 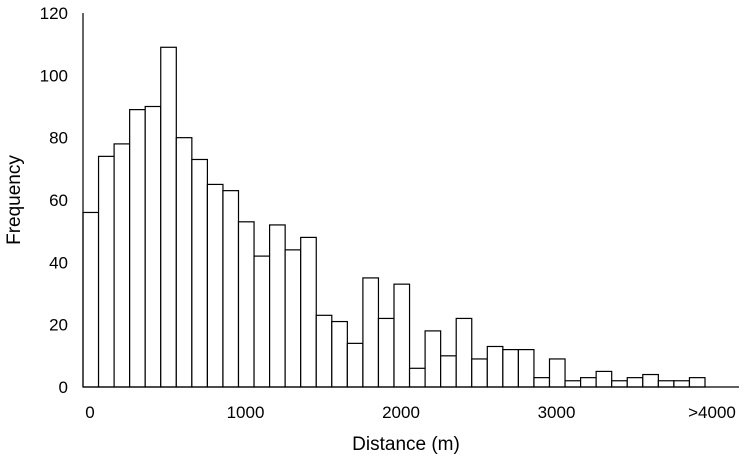 I want to click on y-tick-label: 120, so click(x=54, y=13).